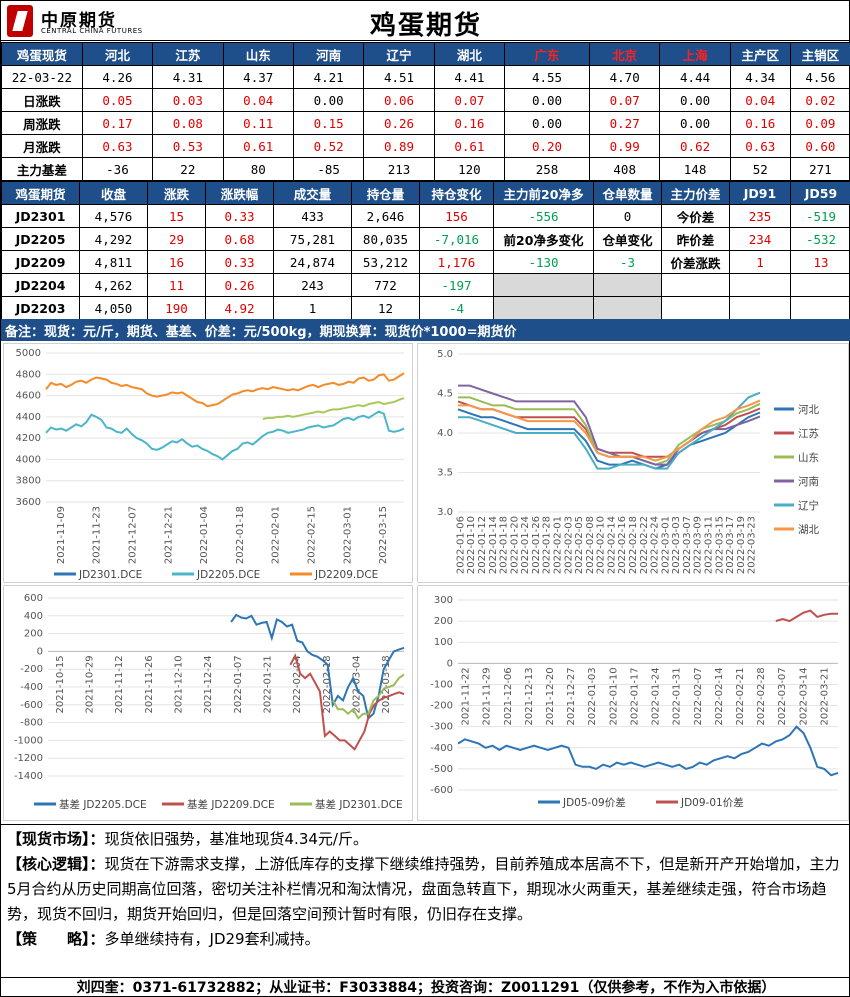  I want to click on futures-cell: 12, so click(385, 308).